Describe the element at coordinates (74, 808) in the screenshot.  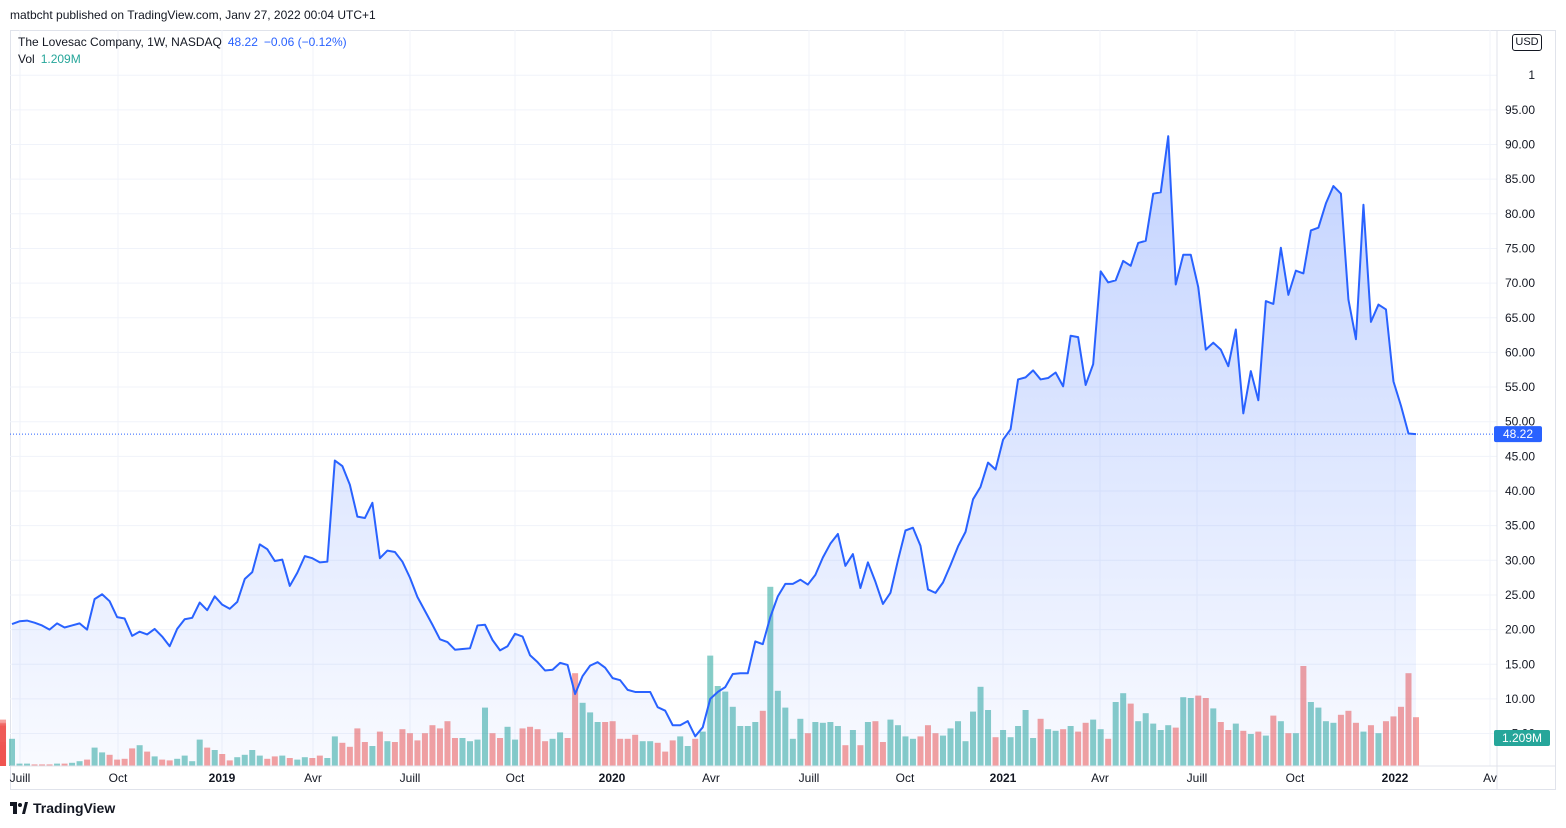
I see `tradingview-logo-text: TradingView` at that location.